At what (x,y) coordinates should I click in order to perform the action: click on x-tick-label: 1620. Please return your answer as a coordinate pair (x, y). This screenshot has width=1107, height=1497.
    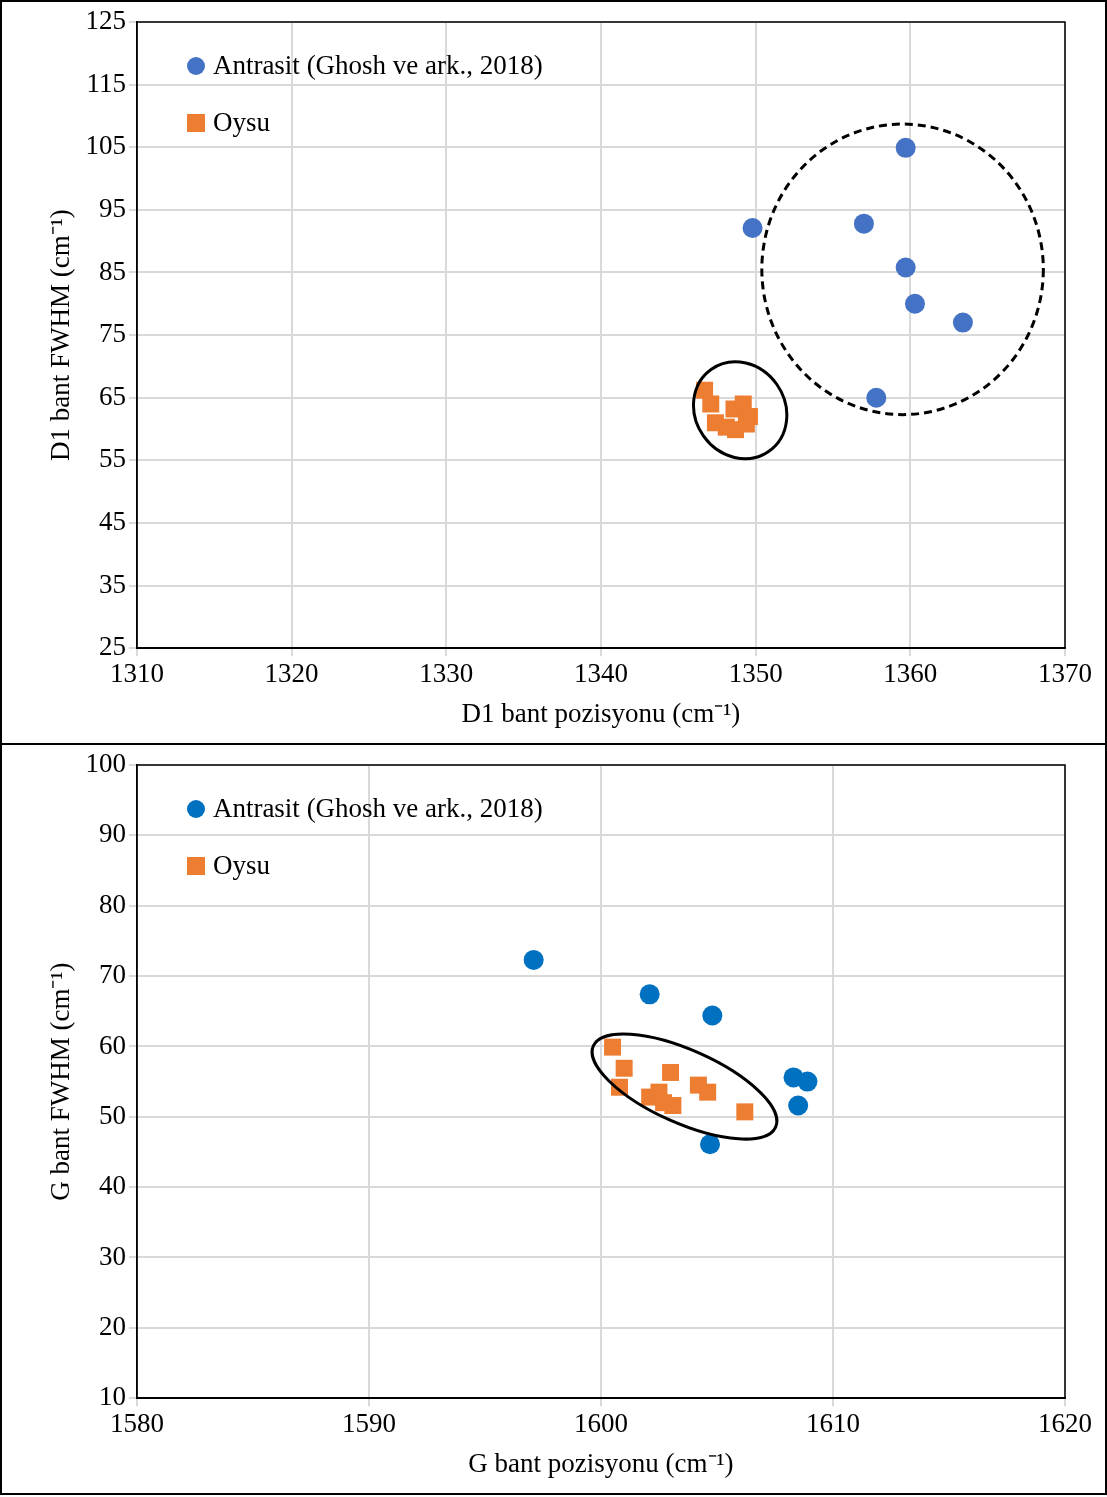
    Looking at the image, I should click on (1065, 1423).